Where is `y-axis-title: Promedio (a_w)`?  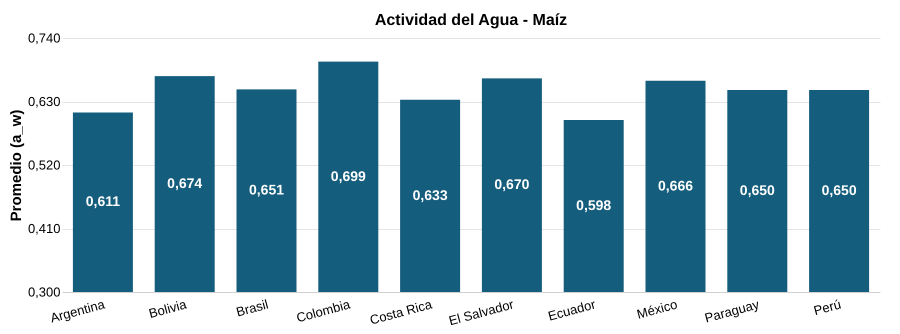 y-axis-title: Promedio (a_w) is located at coordinates (16, 166).